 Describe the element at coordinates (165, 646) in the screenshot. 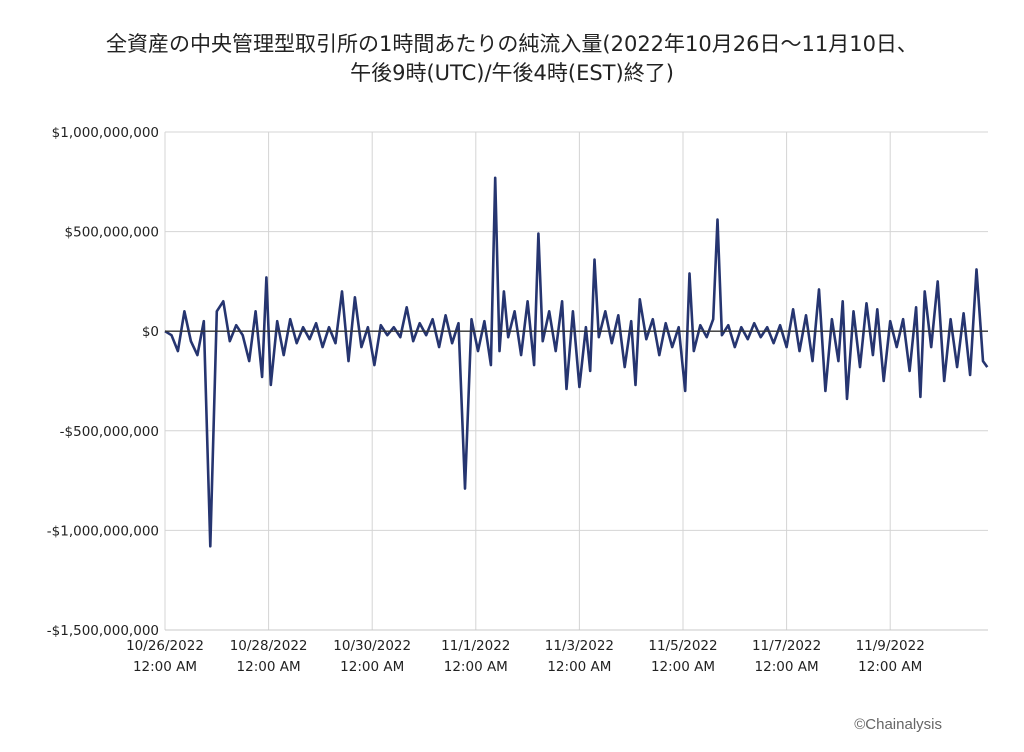

I see `x-tick-label-date: 10/26/2022` at that location.